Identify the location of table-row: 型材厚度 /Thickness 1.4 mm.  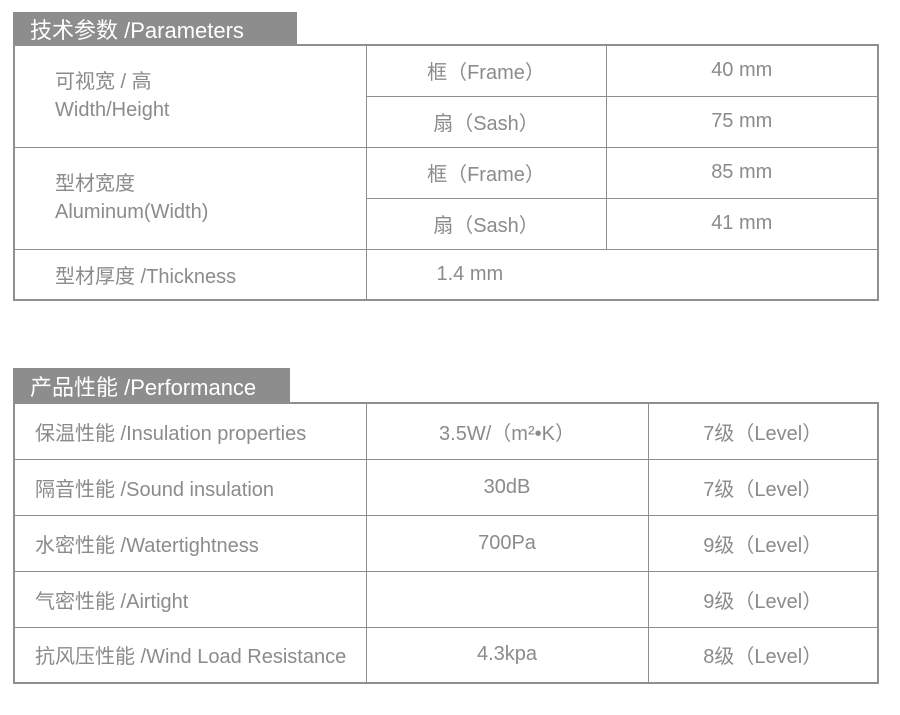
(446, 274).